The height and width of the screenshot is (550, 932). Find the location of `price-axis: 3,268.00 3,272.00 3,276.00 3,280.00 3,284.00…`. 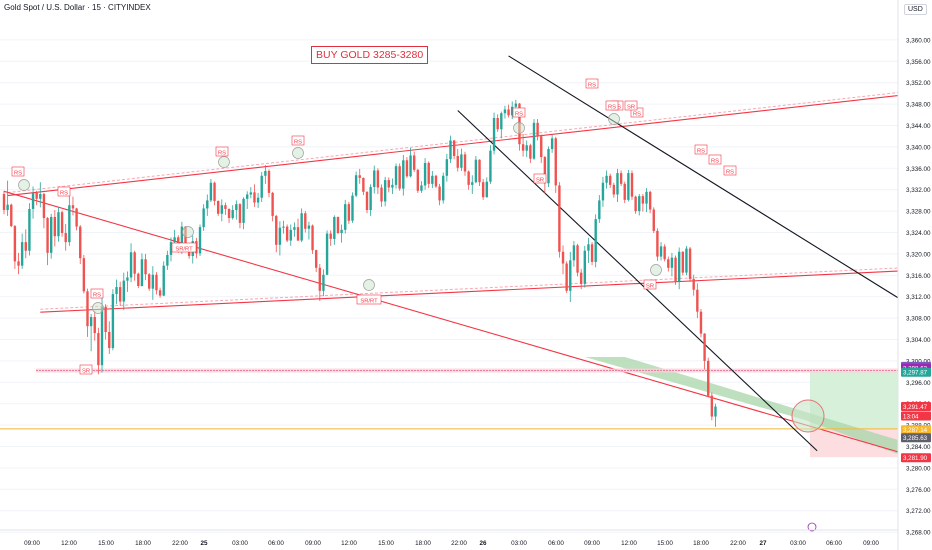

price-axis: 3,268.00 3,272.00 3,276.00 3,280.00 3,284.00… is located at coordinates (914, 275).